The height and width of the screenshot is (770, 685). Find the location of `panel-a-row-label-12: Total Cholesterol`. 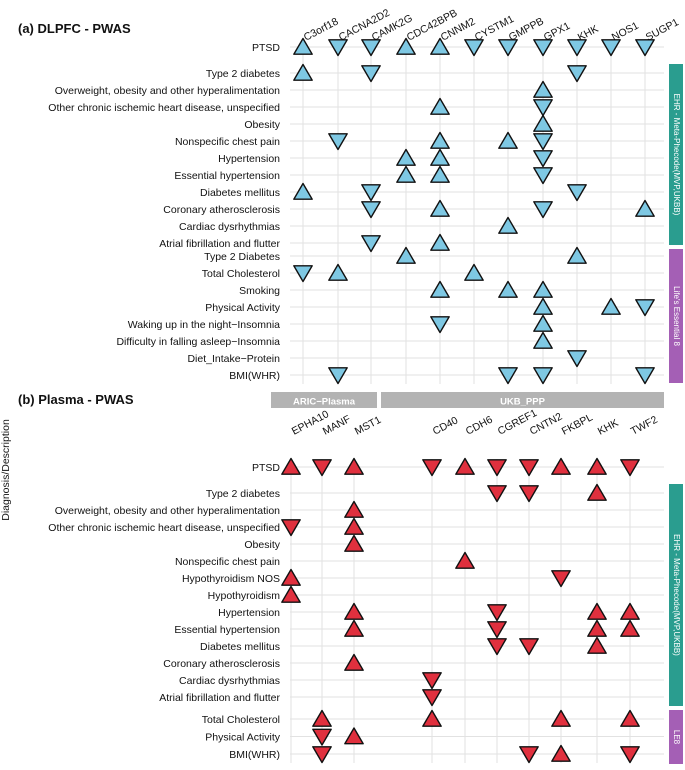

panel-a-row-label-12: Total Cholesterol is located at coordinates (241, 274).